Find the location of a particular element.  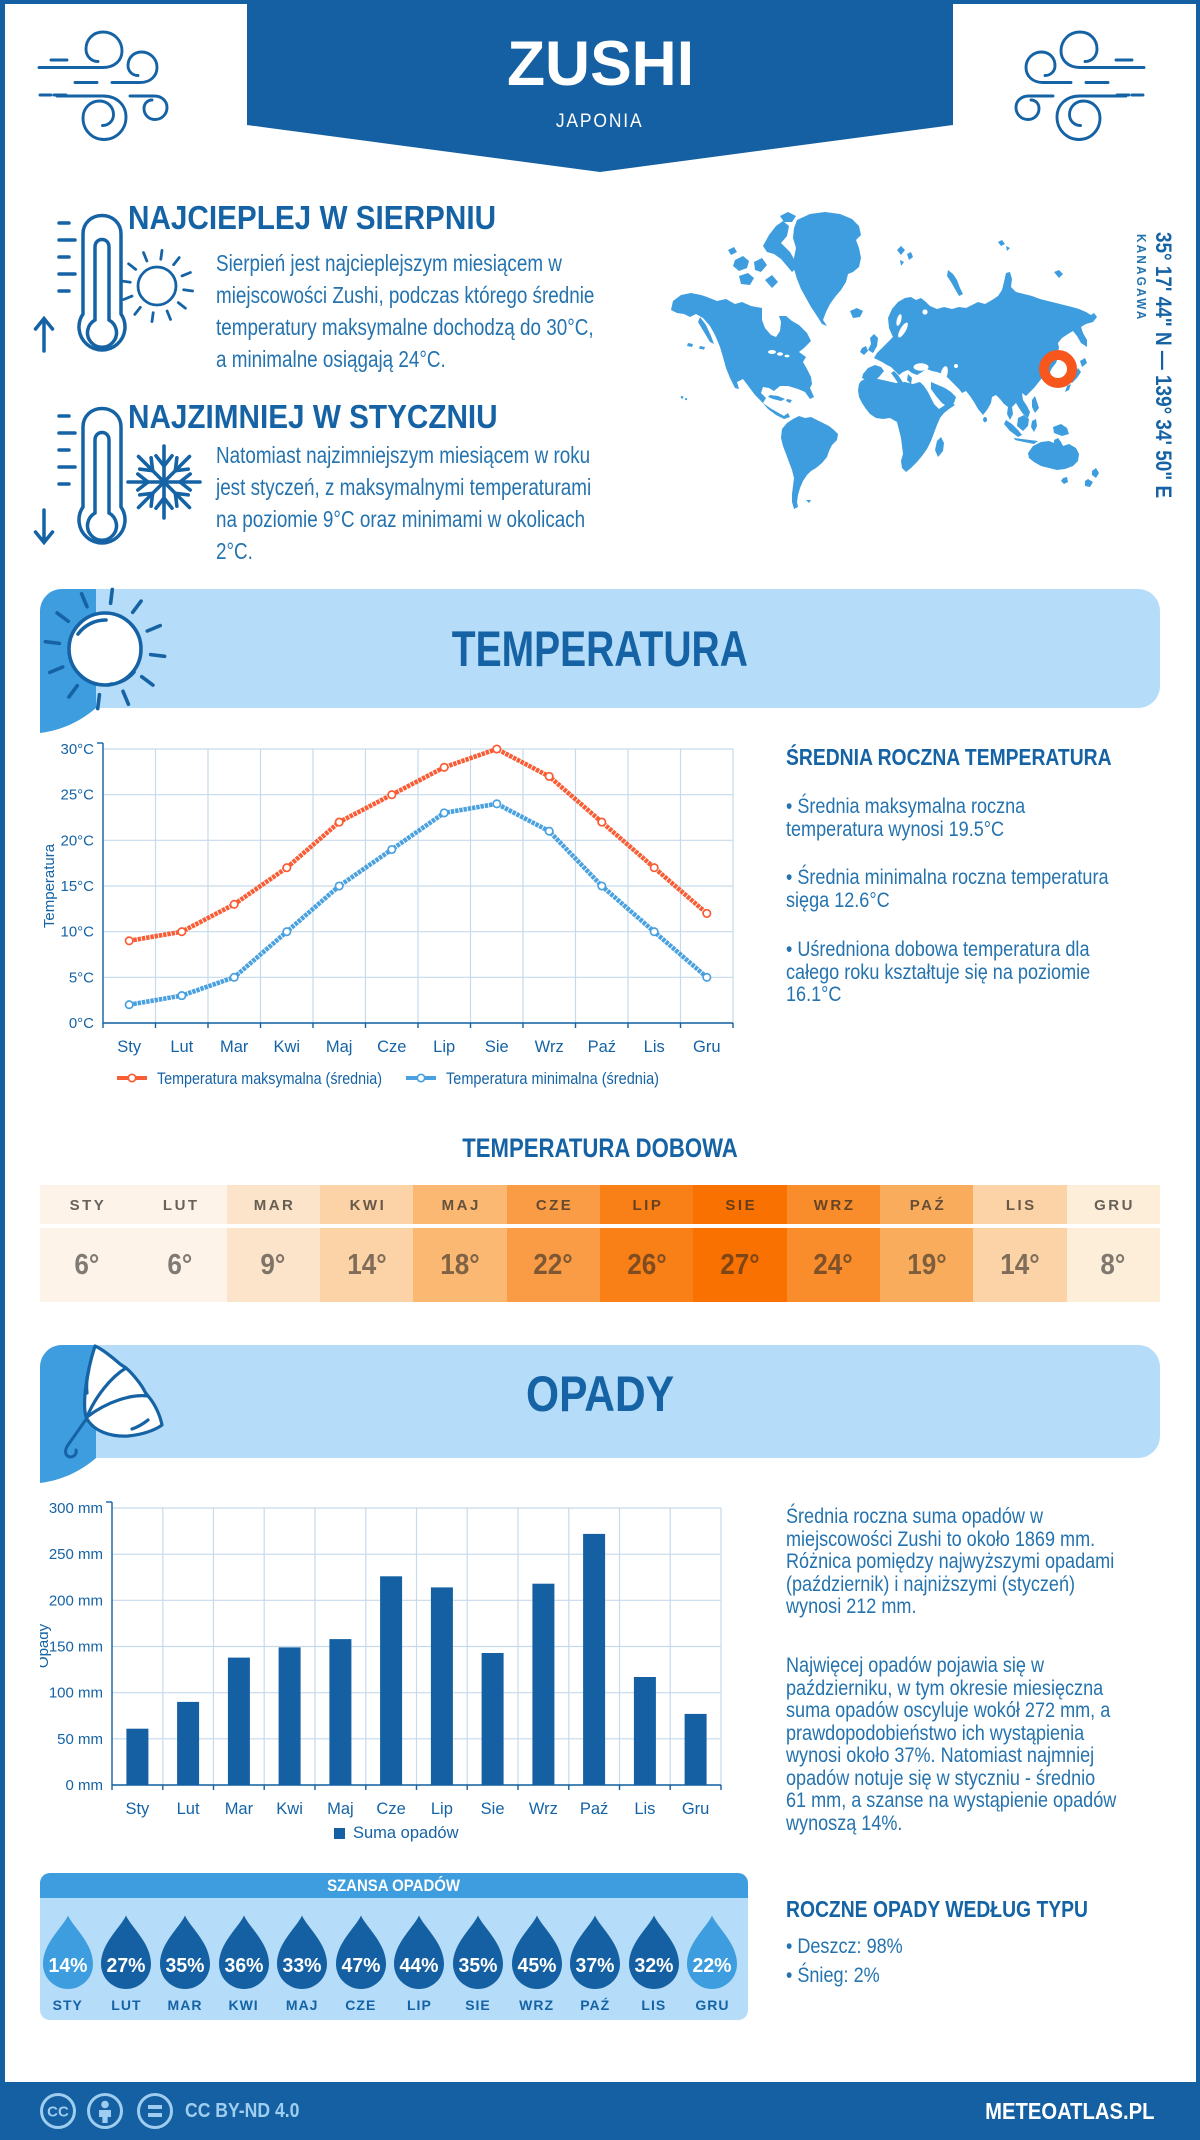

svg-text: 250 mm is located at coordinates (76, 1554).